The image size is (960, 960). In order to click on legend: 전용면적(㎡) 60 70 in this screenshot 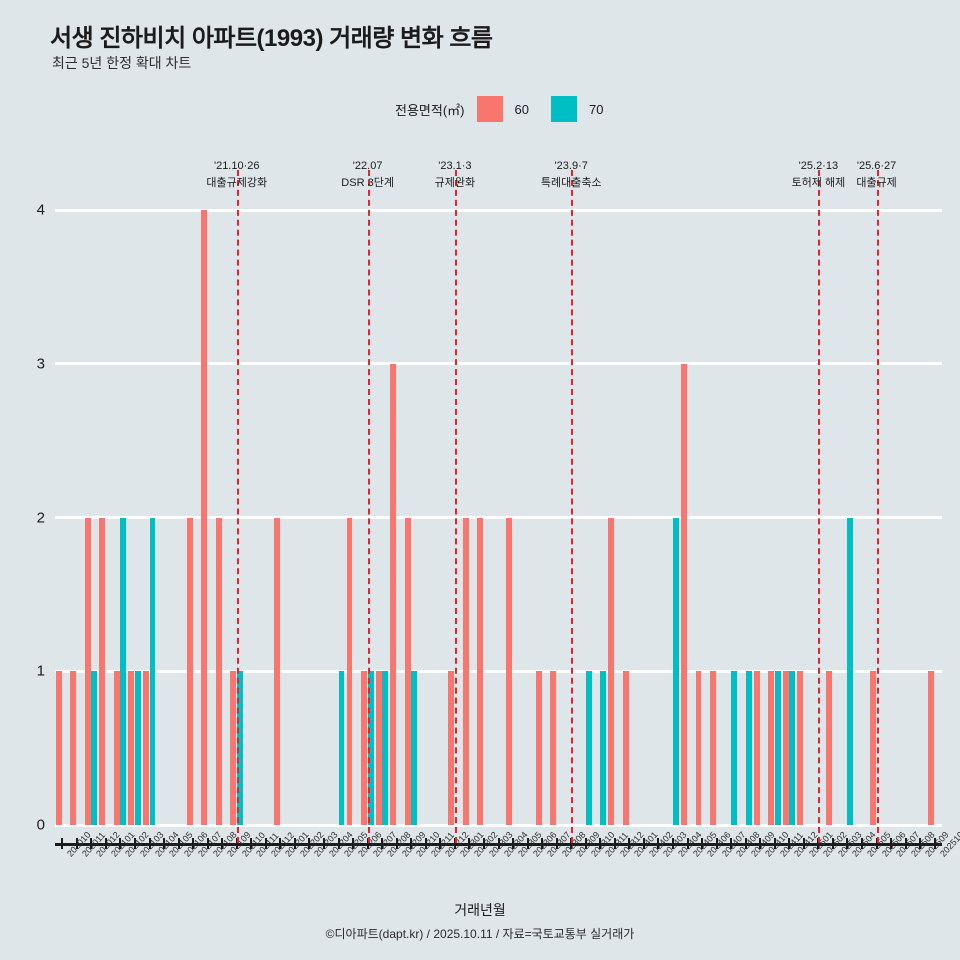, I will do `click(510, 109)`.